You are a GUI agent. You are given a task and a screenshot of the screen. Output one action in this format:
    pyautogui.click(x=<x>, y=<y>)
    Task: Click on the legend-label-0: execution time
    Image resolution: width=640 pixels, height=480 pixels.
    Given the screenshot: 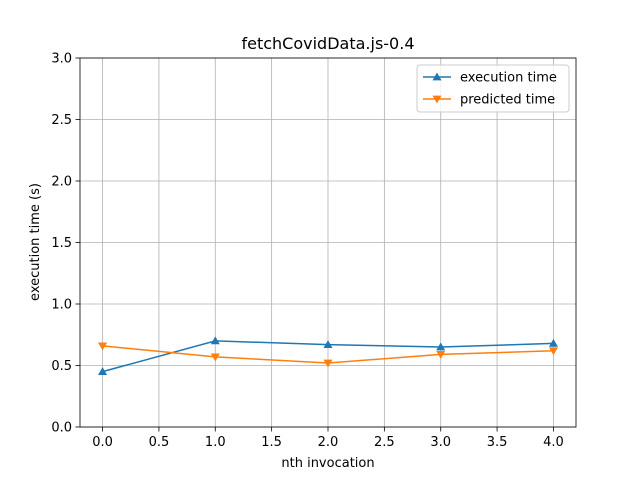 What is the action you would take?
    pyautogui.click(x=508, y=78)
    